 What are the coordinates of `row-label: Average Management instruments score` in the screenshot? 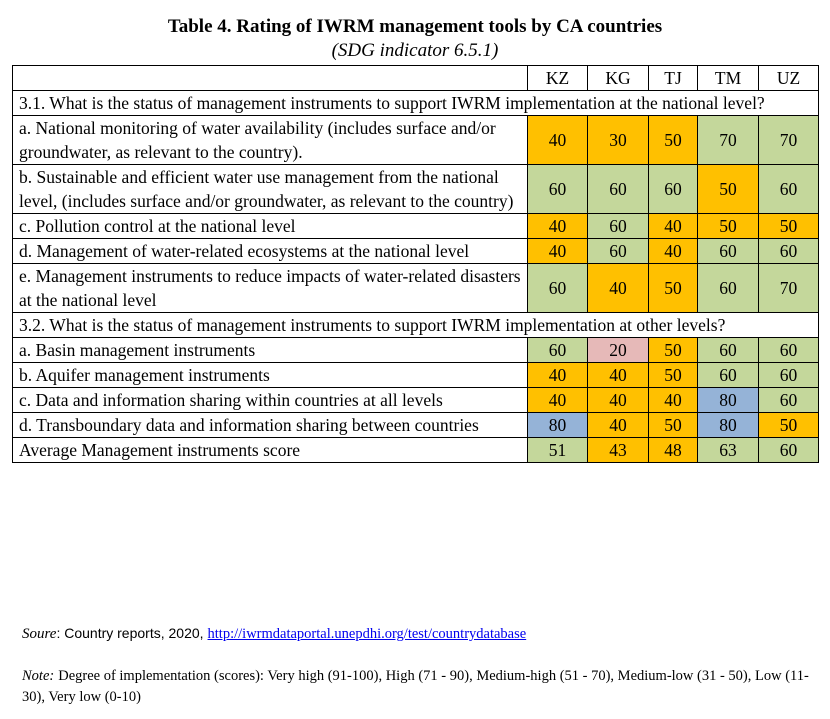 It's located at (270, 450).